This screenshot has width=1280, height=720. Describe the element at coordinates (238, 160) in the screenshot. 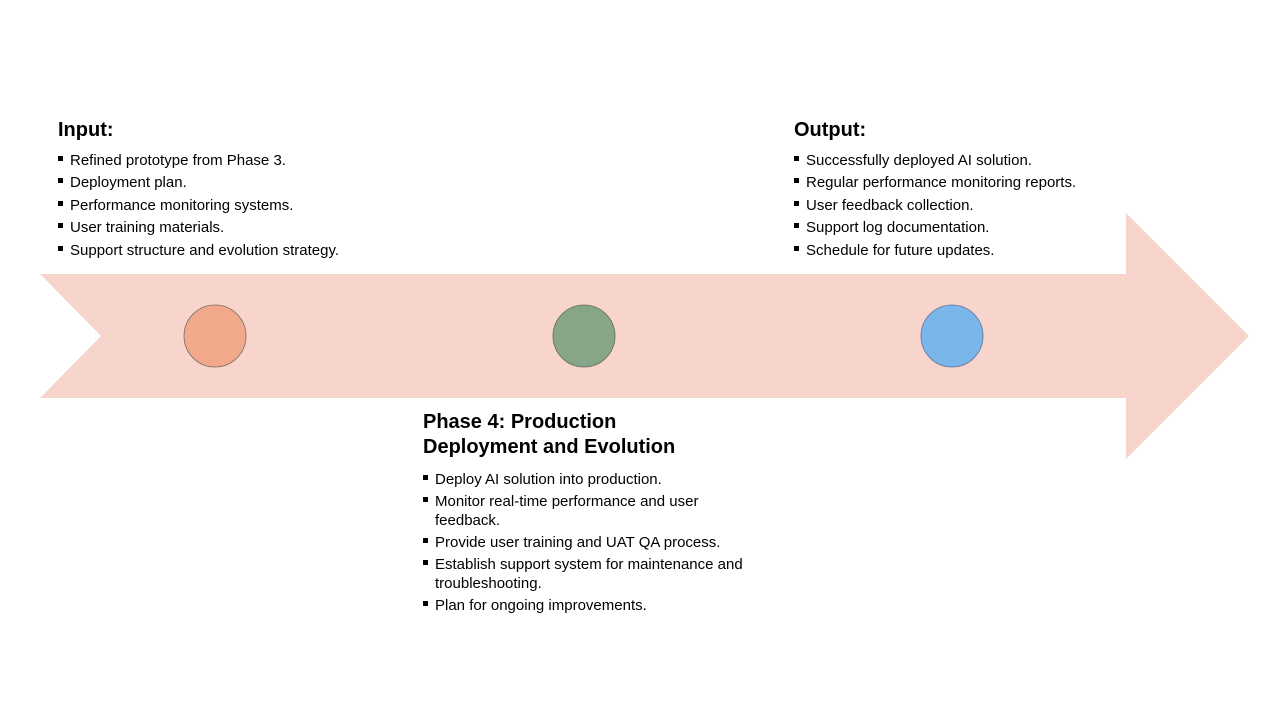

I see `list-item: Refined prototype from Phase 3.` at that location.